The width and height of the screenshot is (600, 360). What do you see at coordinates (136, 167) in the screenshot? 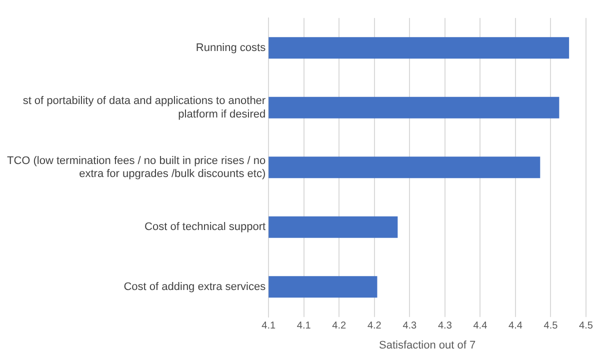
I see `y-tick-label: TCO (low termination fees / no built in price rises / no extra for upgrades /bulk discounts etc)` at bounding box center [136, 167].